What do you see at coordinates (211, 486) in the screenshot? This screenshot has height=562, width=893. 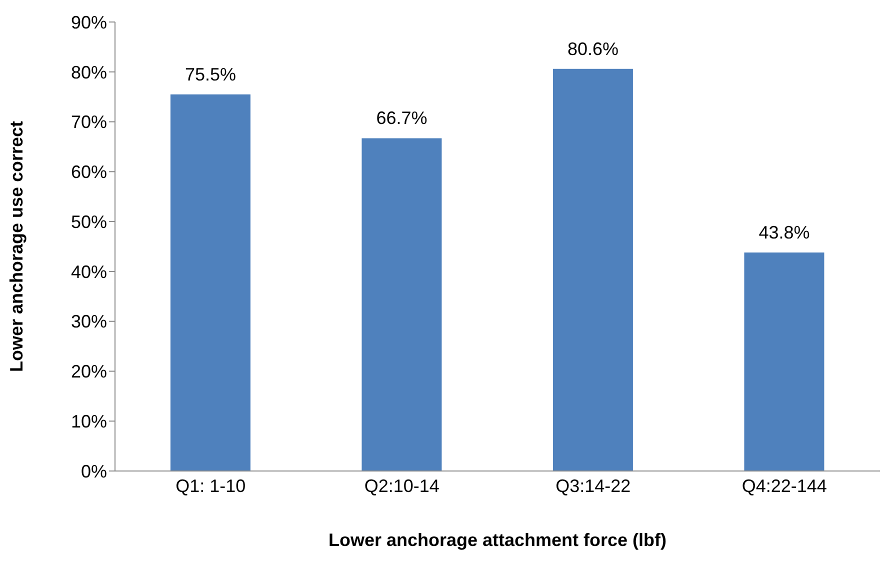 I see `x-tick-label: Q1: 1-10` at bounding box center [211, 486].